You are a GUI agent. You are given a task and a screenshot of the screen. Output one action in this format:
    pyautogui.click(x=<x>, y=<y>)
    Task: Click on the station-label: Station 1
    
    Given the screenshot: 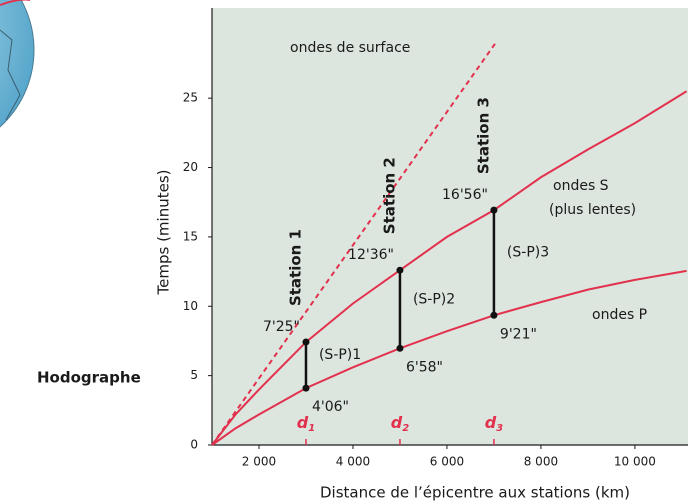 What is the action you would take?
    pyautogui.click(x=295, y=267)
    